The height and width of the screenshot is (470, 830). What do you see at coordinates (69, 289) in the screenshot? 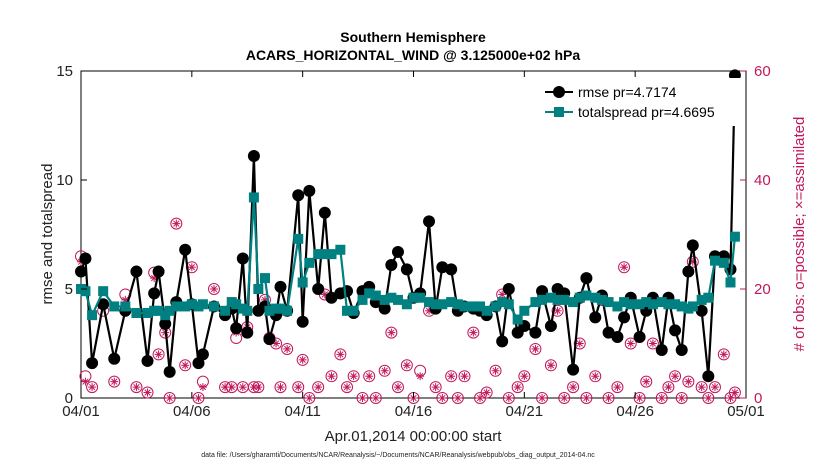
I see `y-tick-label: 5` at bounding box center [69, 289].